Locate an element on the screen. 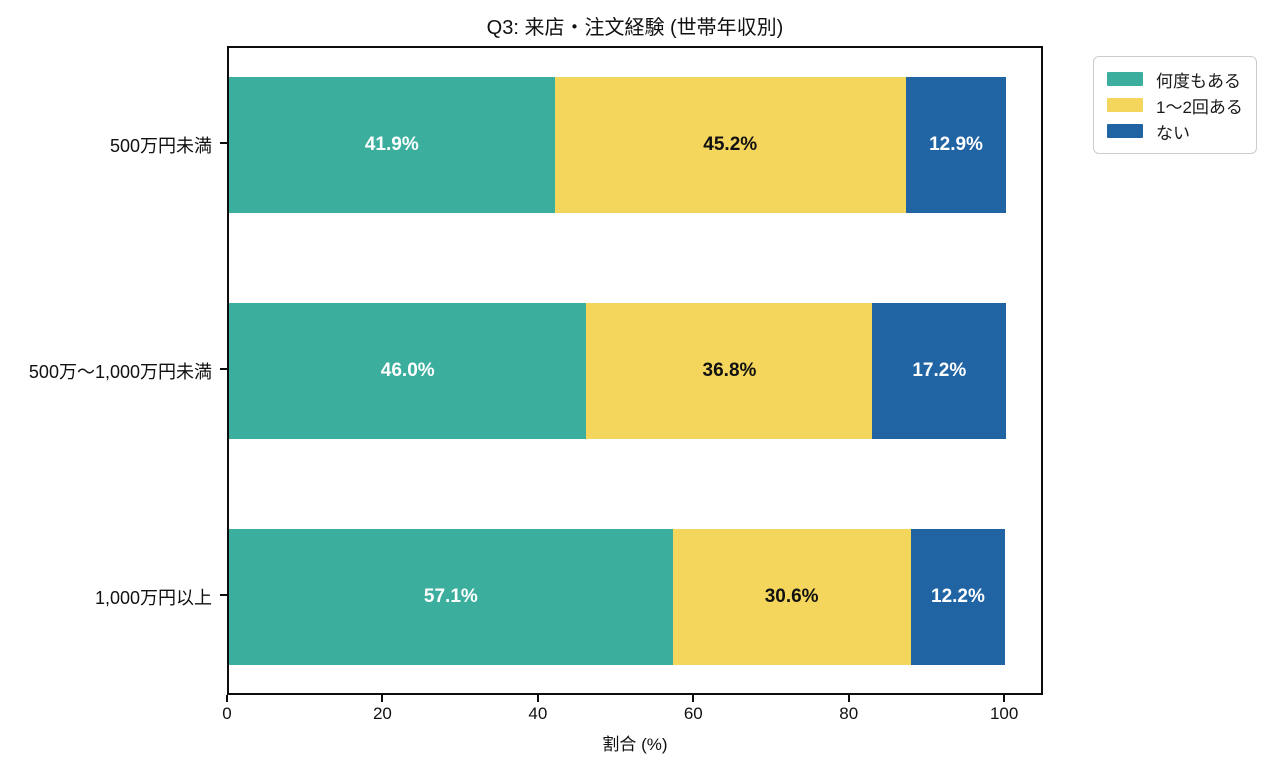 Image resolution: width=1280 pixels, height=767 pixels. bar-row: 57.1% 30.6% 12.2% is located at coordinates (635, 597).